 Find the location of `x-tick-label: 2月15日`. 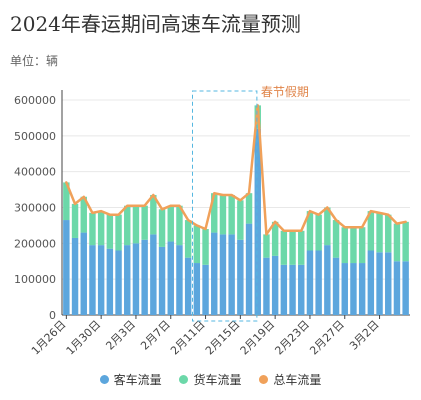

x-tick-label: 2月15日 is located at coordinates (223, 338).